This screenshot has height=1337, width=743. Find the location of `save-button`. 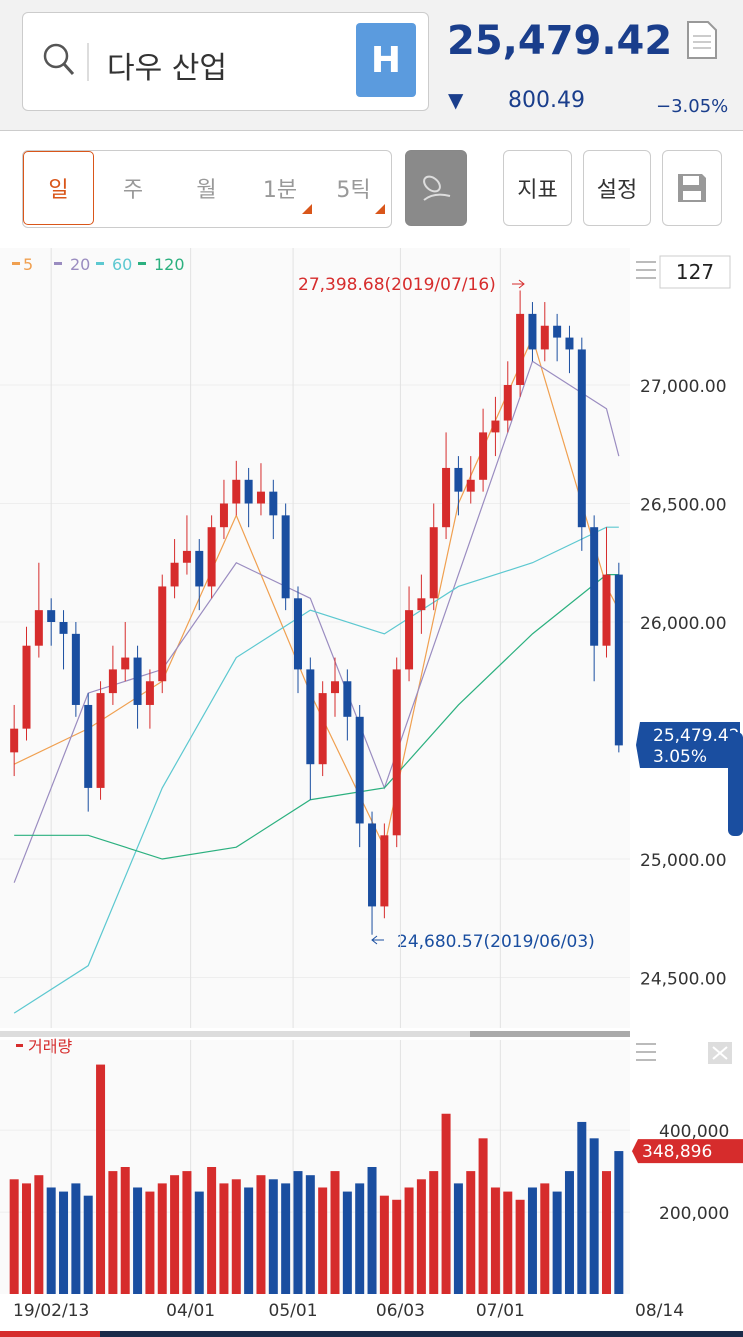

save-button is located at coordinates (692, 188).